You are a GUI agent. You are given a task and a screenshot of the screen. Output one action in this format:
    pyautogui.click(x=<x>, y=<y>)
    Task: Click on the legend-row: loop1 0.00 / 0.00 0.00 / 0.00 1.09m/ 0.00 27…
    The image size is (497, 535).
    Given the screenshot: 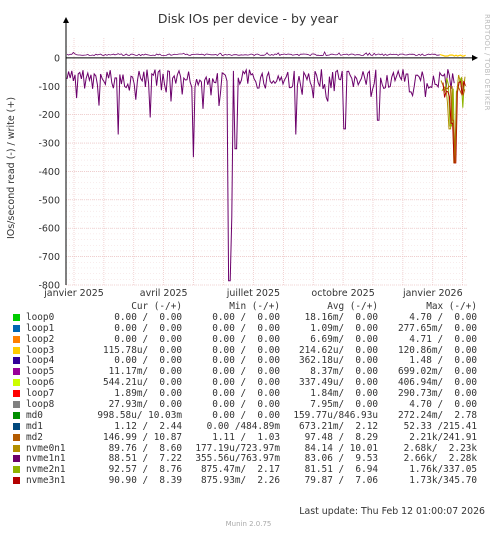 What is the action you would take?
    pyautogui.click(x=248, y=328)
    